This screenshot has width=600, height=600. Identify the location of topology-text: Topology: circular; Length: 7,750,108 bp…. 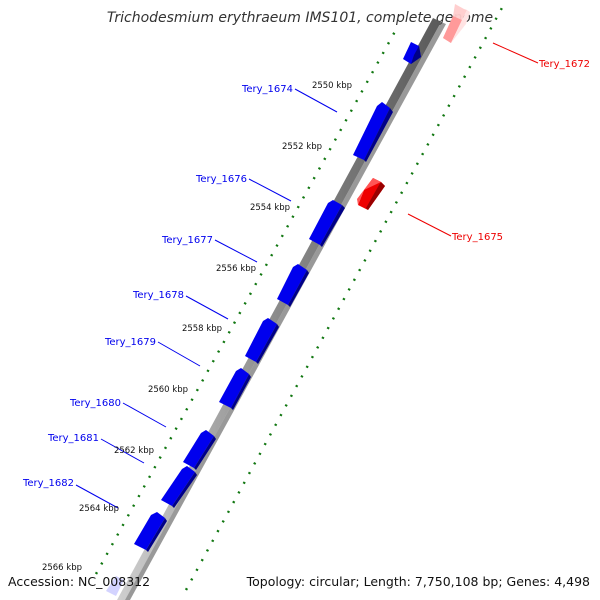
(418, 581).